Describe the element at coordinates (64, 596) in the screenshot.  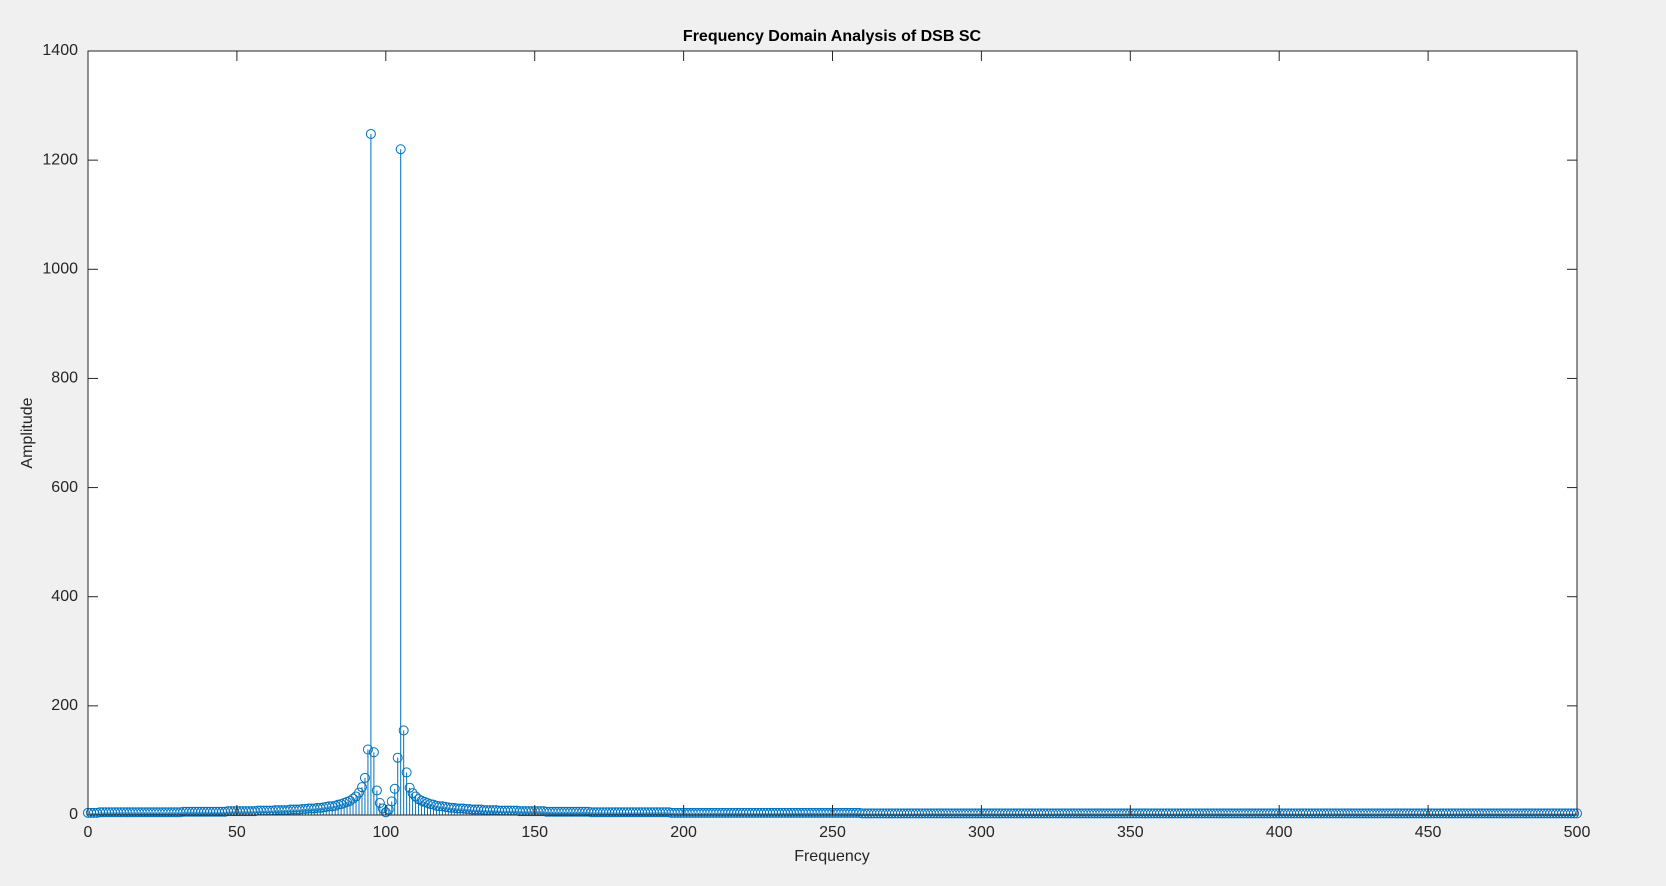
I see `y-tick-label: 400` at that location.